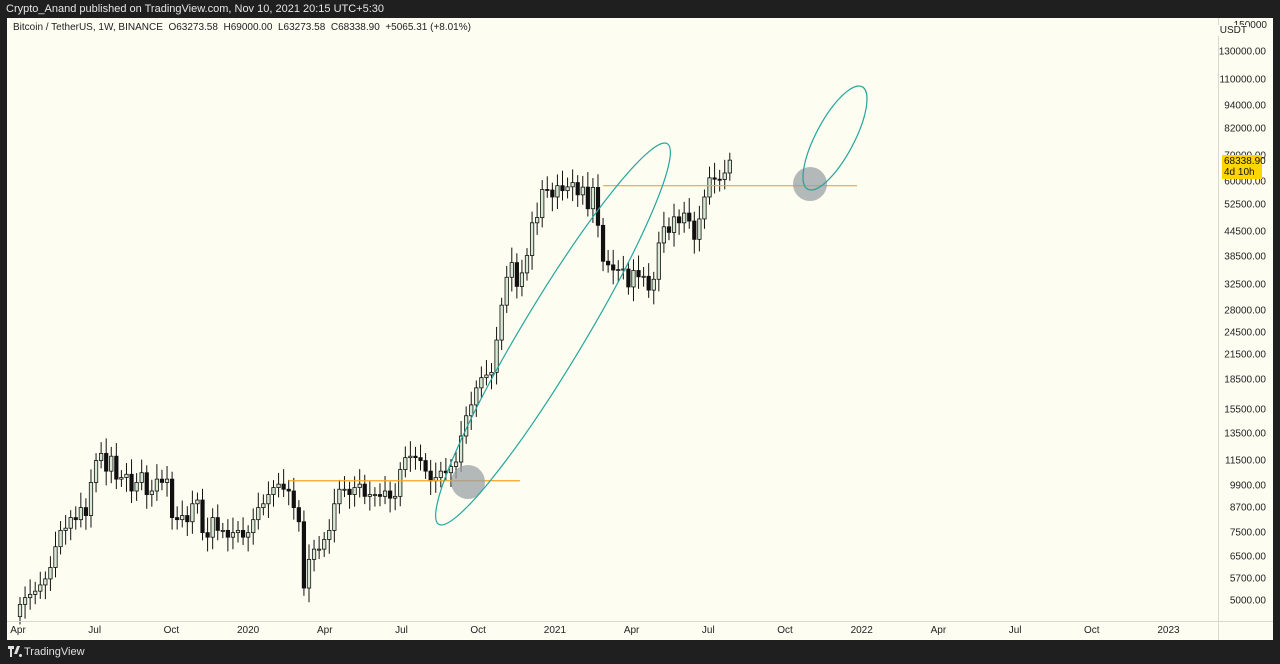 This screenshot has width=1280, height=664. What do you see at coordinates (1247, 508) in the screenshot?
I see `price-tick-label: 8700.00` at bounding box center [1247, 508].